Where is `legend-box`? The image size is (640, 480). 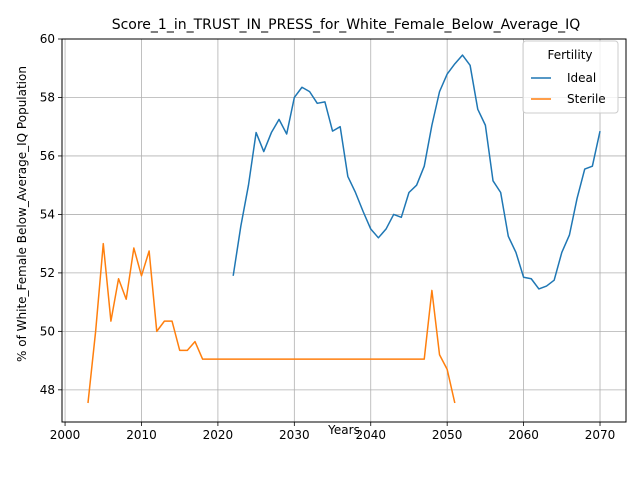
legend-box is located at coordinates (570, 77).